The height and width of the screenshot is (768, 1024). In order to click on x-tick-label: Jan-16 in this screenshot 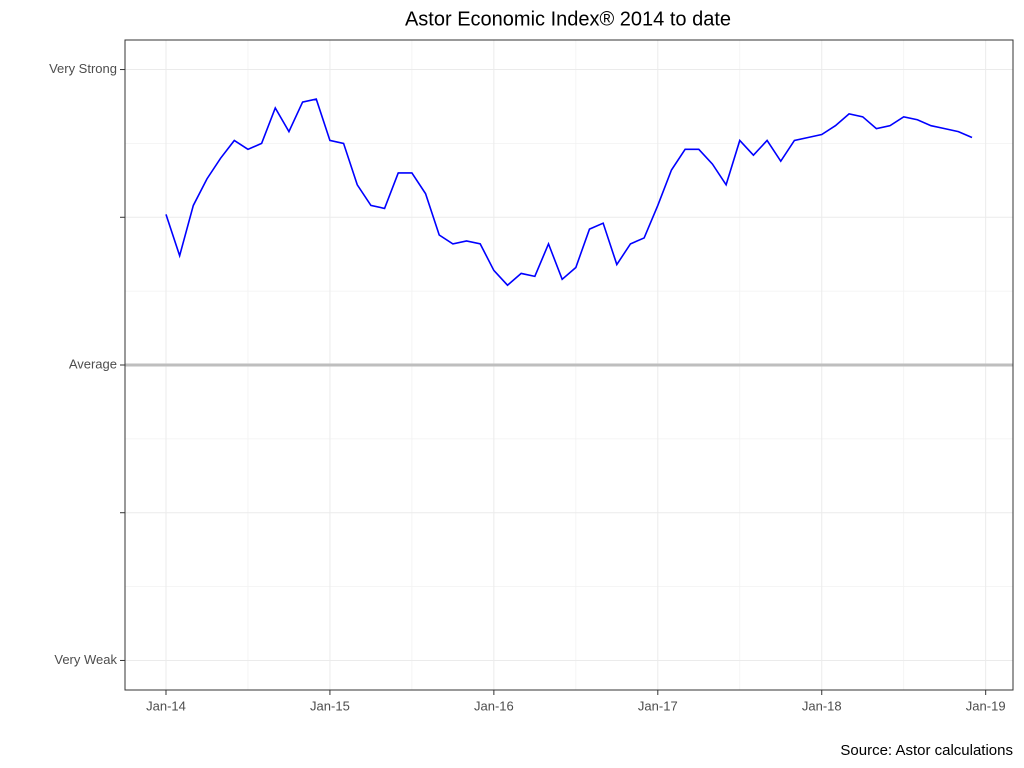, I will do `click(494, 705)`.